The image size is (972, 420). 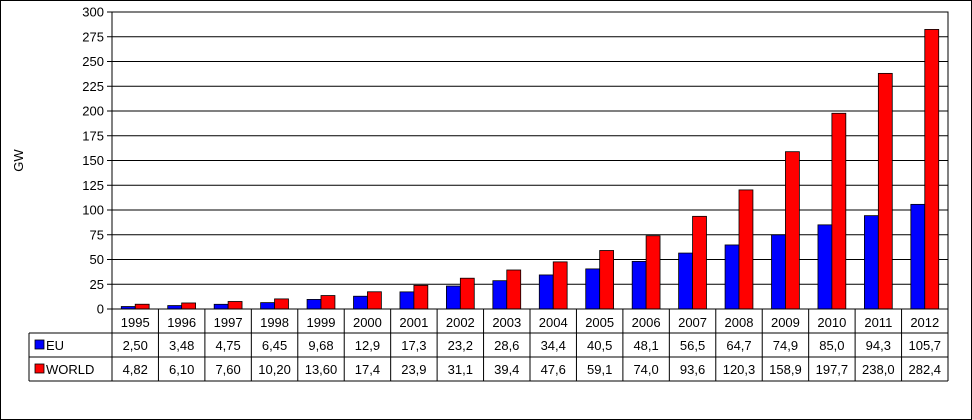 I want to click on data-label-eu: 105,7, so click(x=925, y=345).